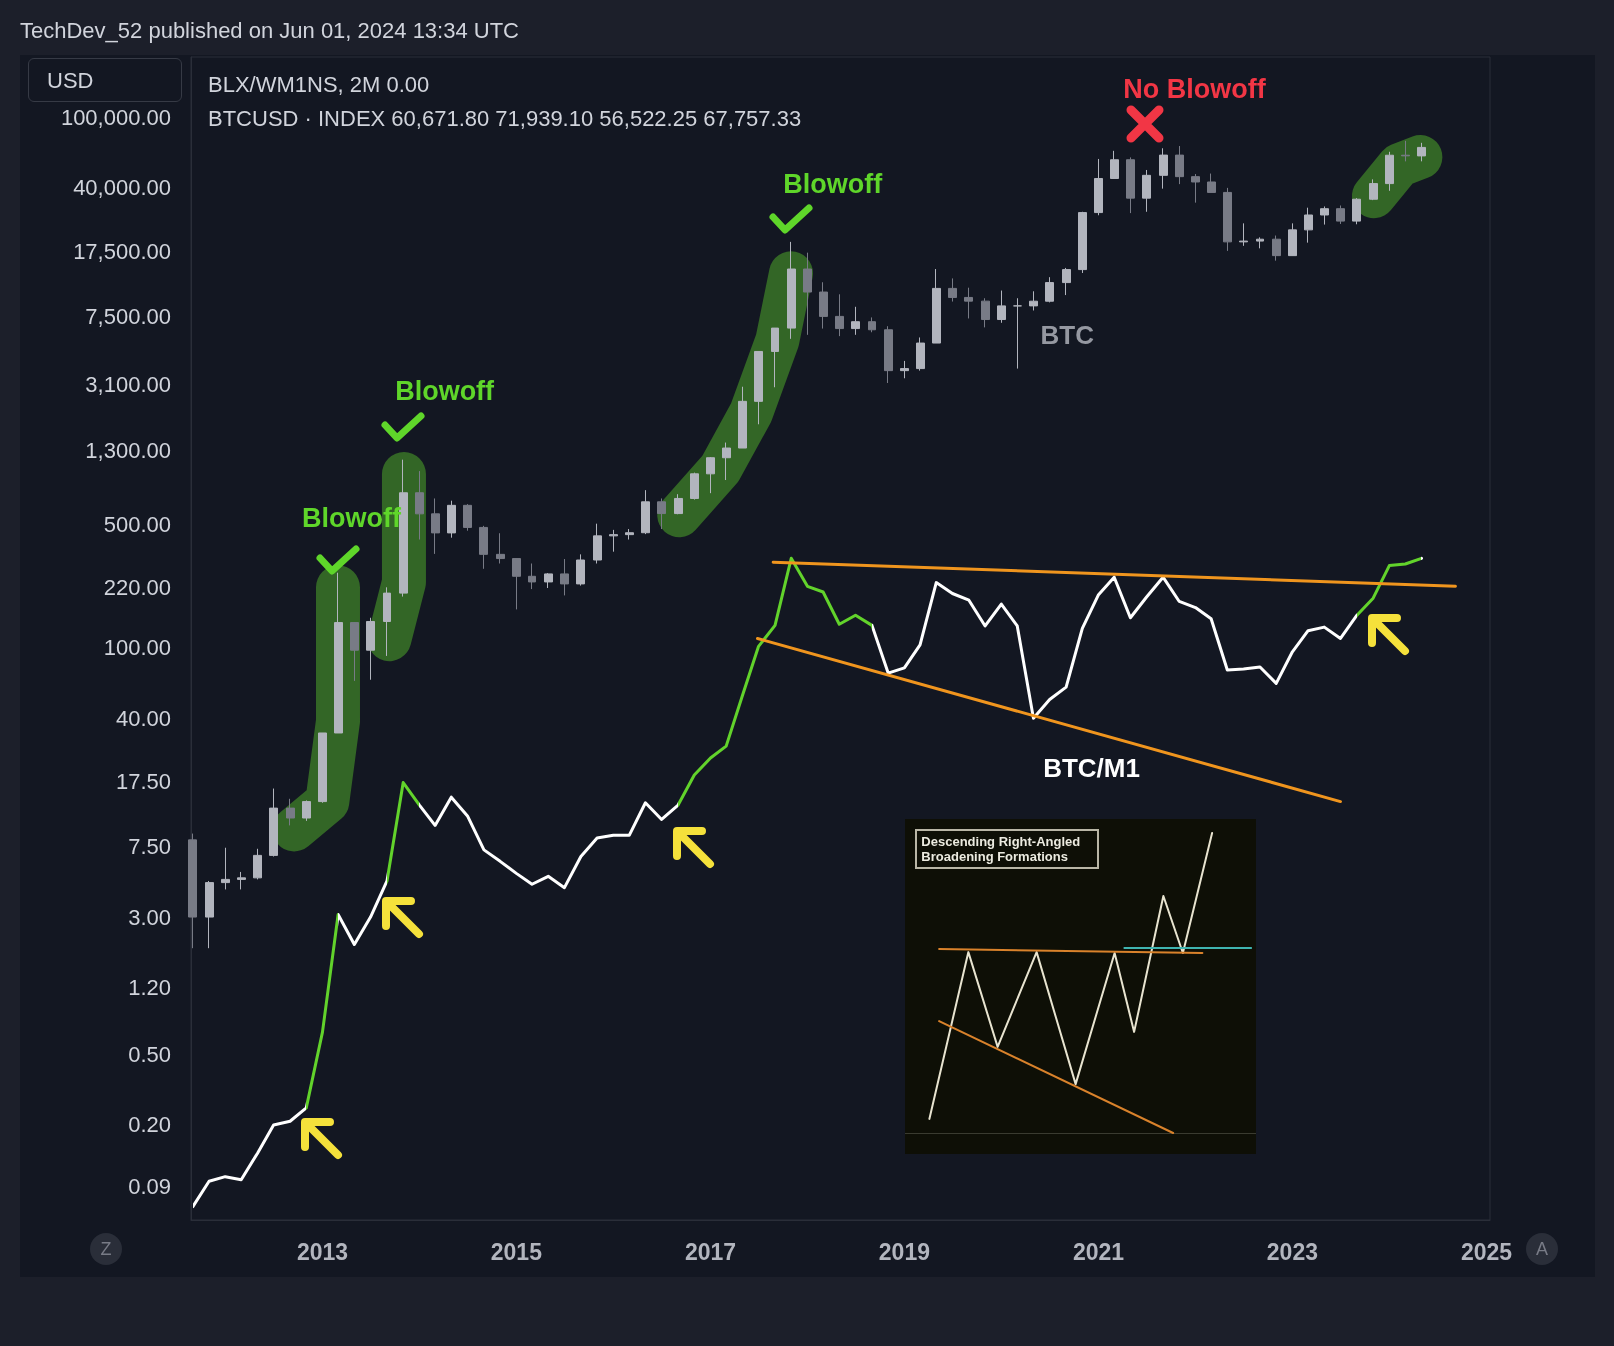  I want to click on y-tick-label: 0.20, so click(149, 1125).